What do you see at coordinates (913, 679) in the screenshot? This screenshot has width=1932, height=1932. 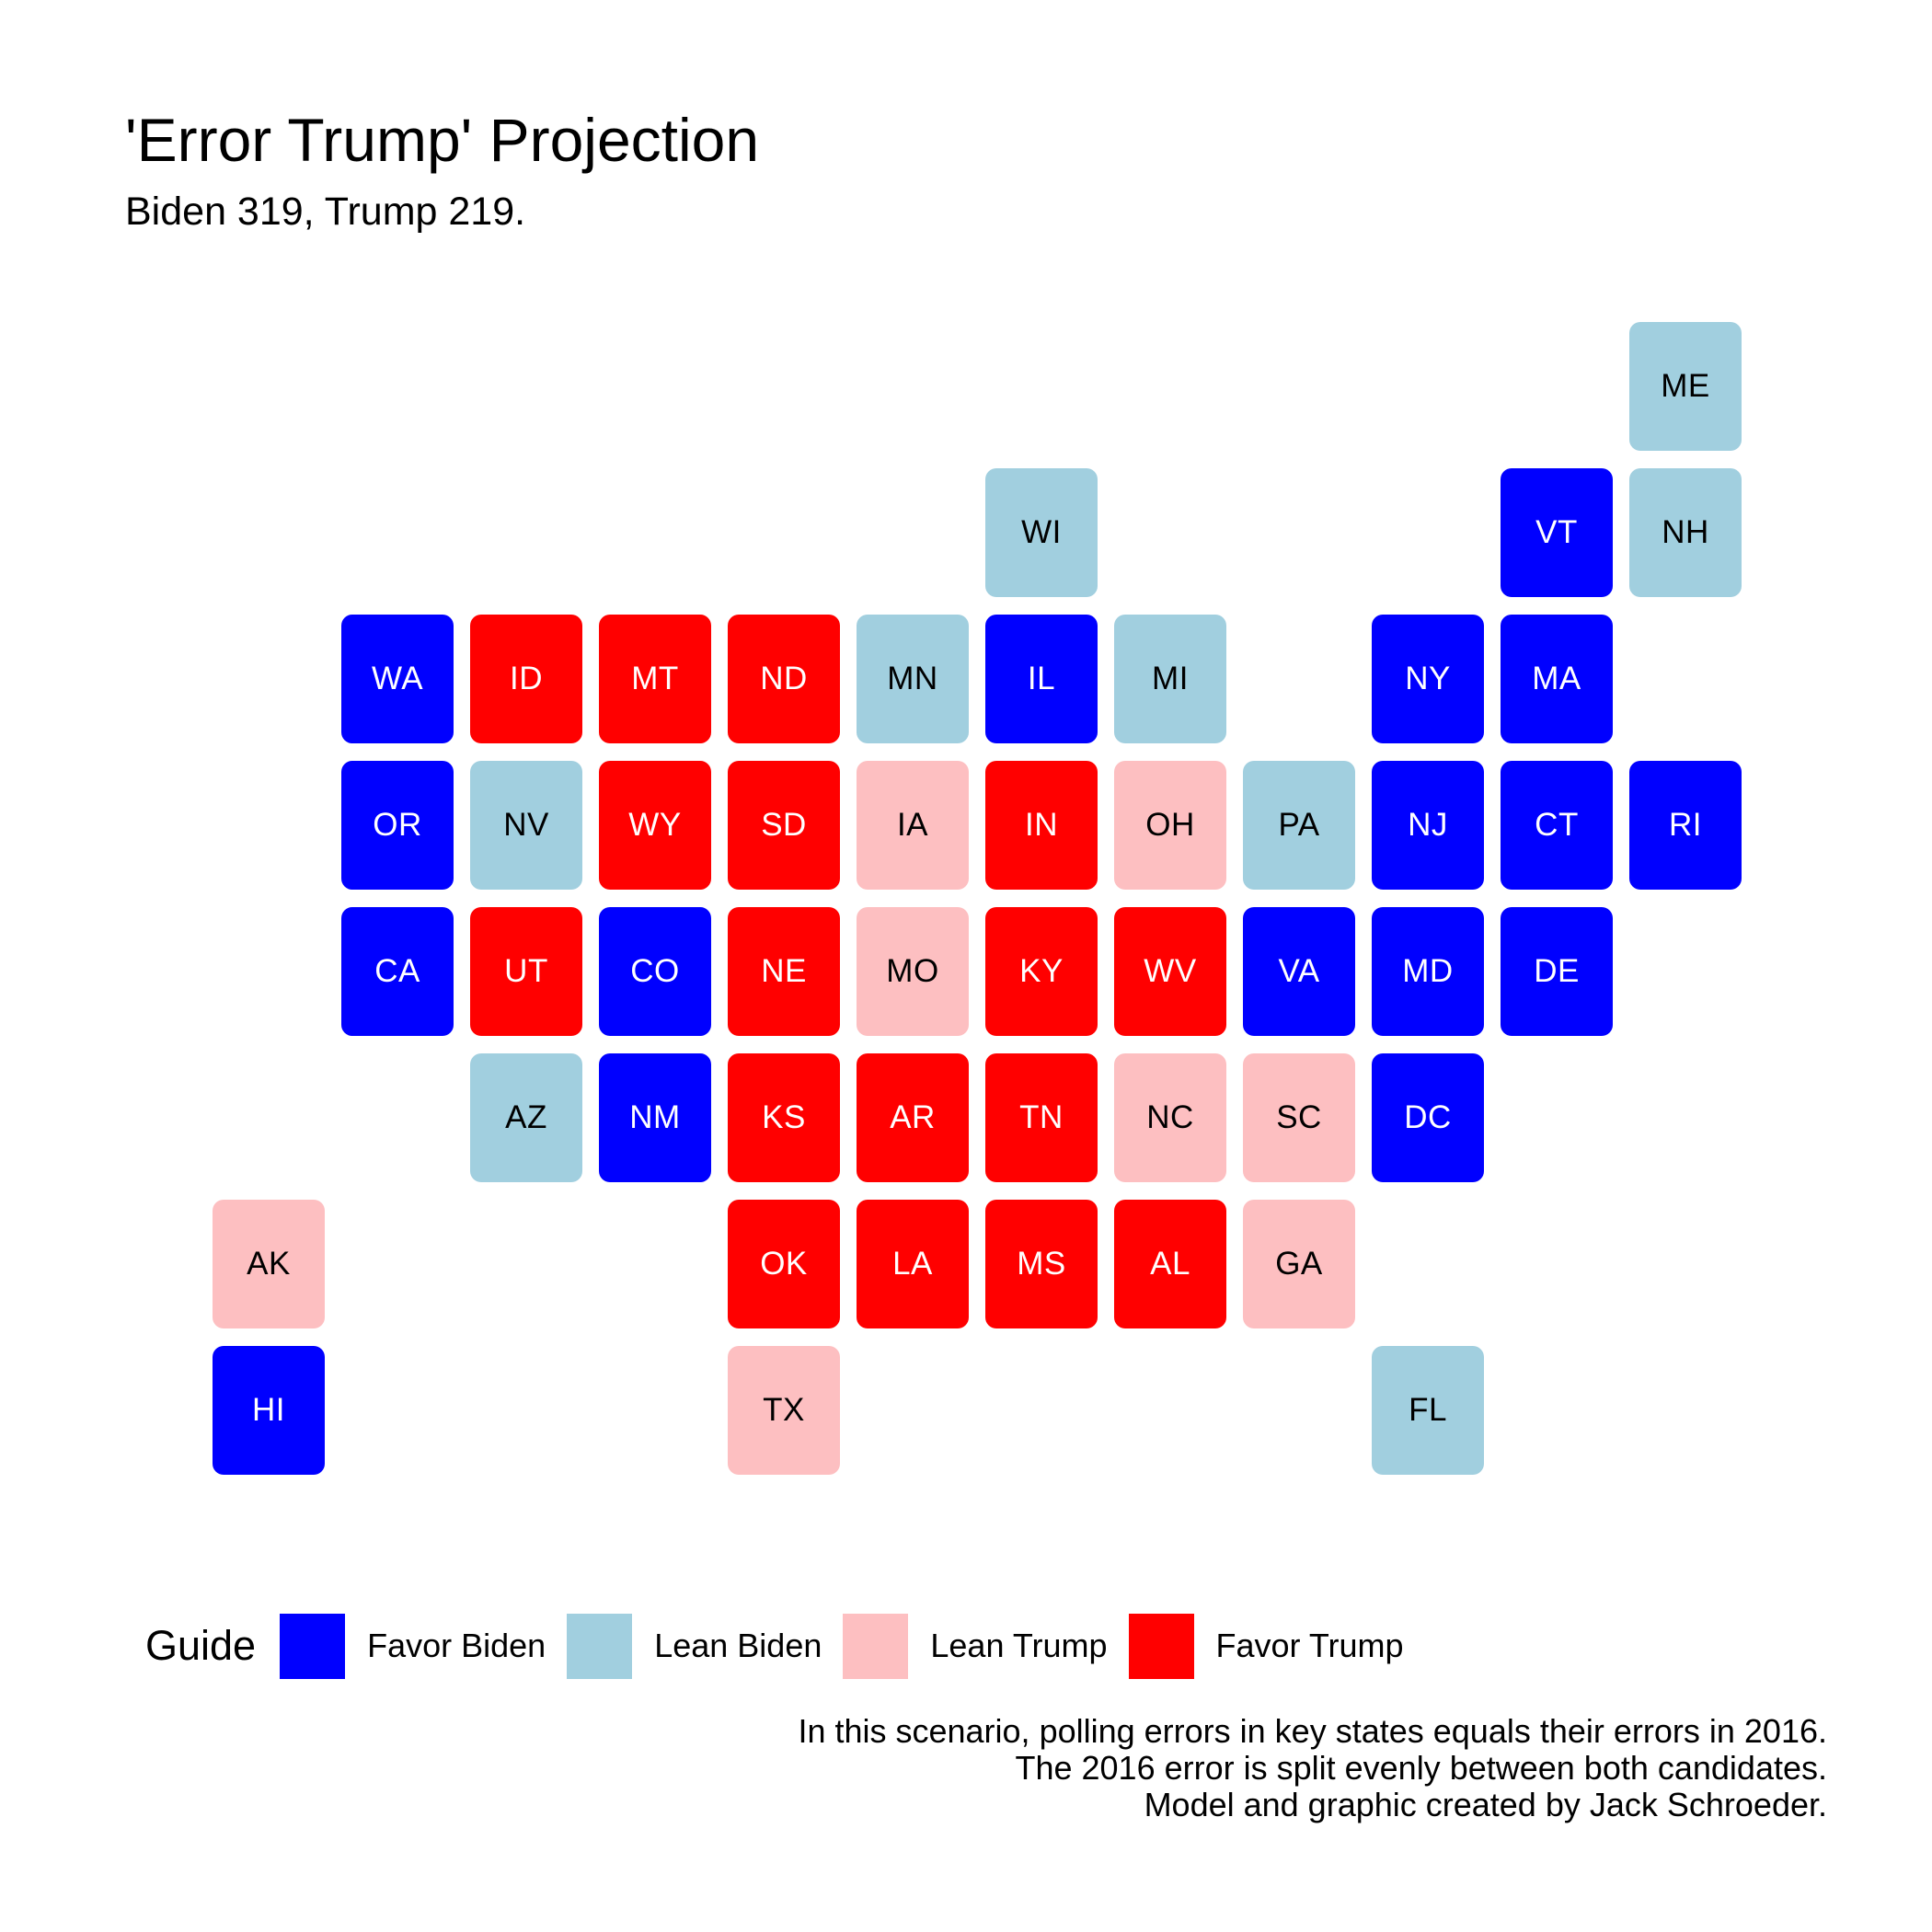 I see `state-tile-mn: MN` at bounding box center [913, 679].